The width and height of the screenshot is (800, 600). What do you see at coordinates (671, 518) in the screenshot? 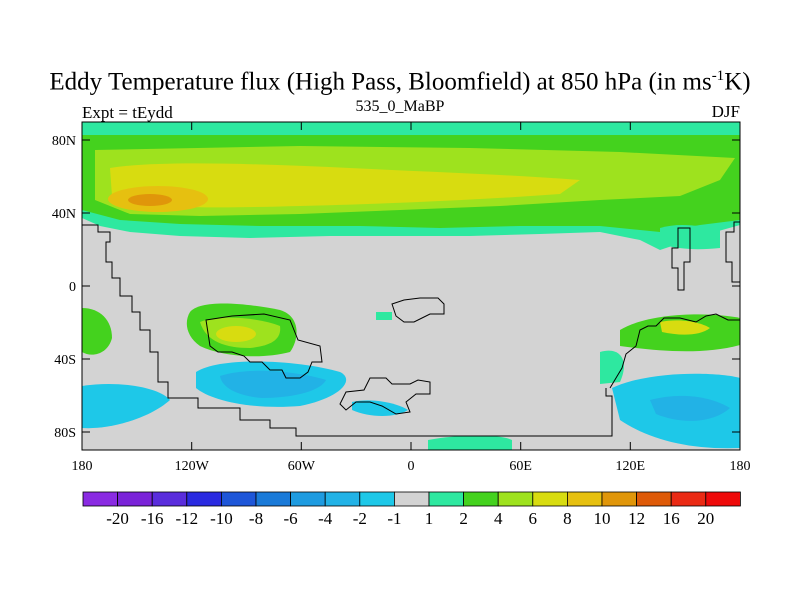
I see `colorbar-label: 16` at bounding box center [671, 518].